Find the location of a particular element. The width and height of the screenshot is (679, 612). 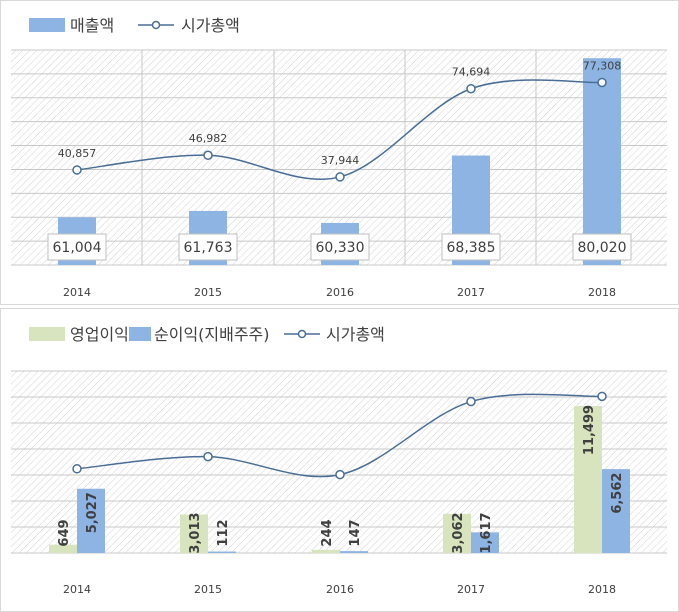

revenue-data-label: 61,004 is located at coordinates (77, 248).